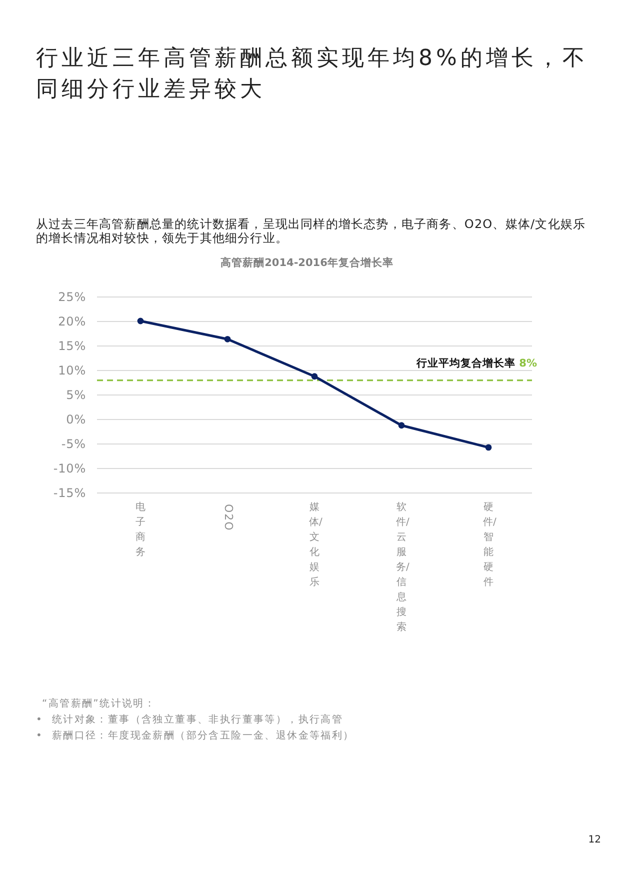  I want to click on x-tick-label: 硬件/智能硬件, so click(489, 545).